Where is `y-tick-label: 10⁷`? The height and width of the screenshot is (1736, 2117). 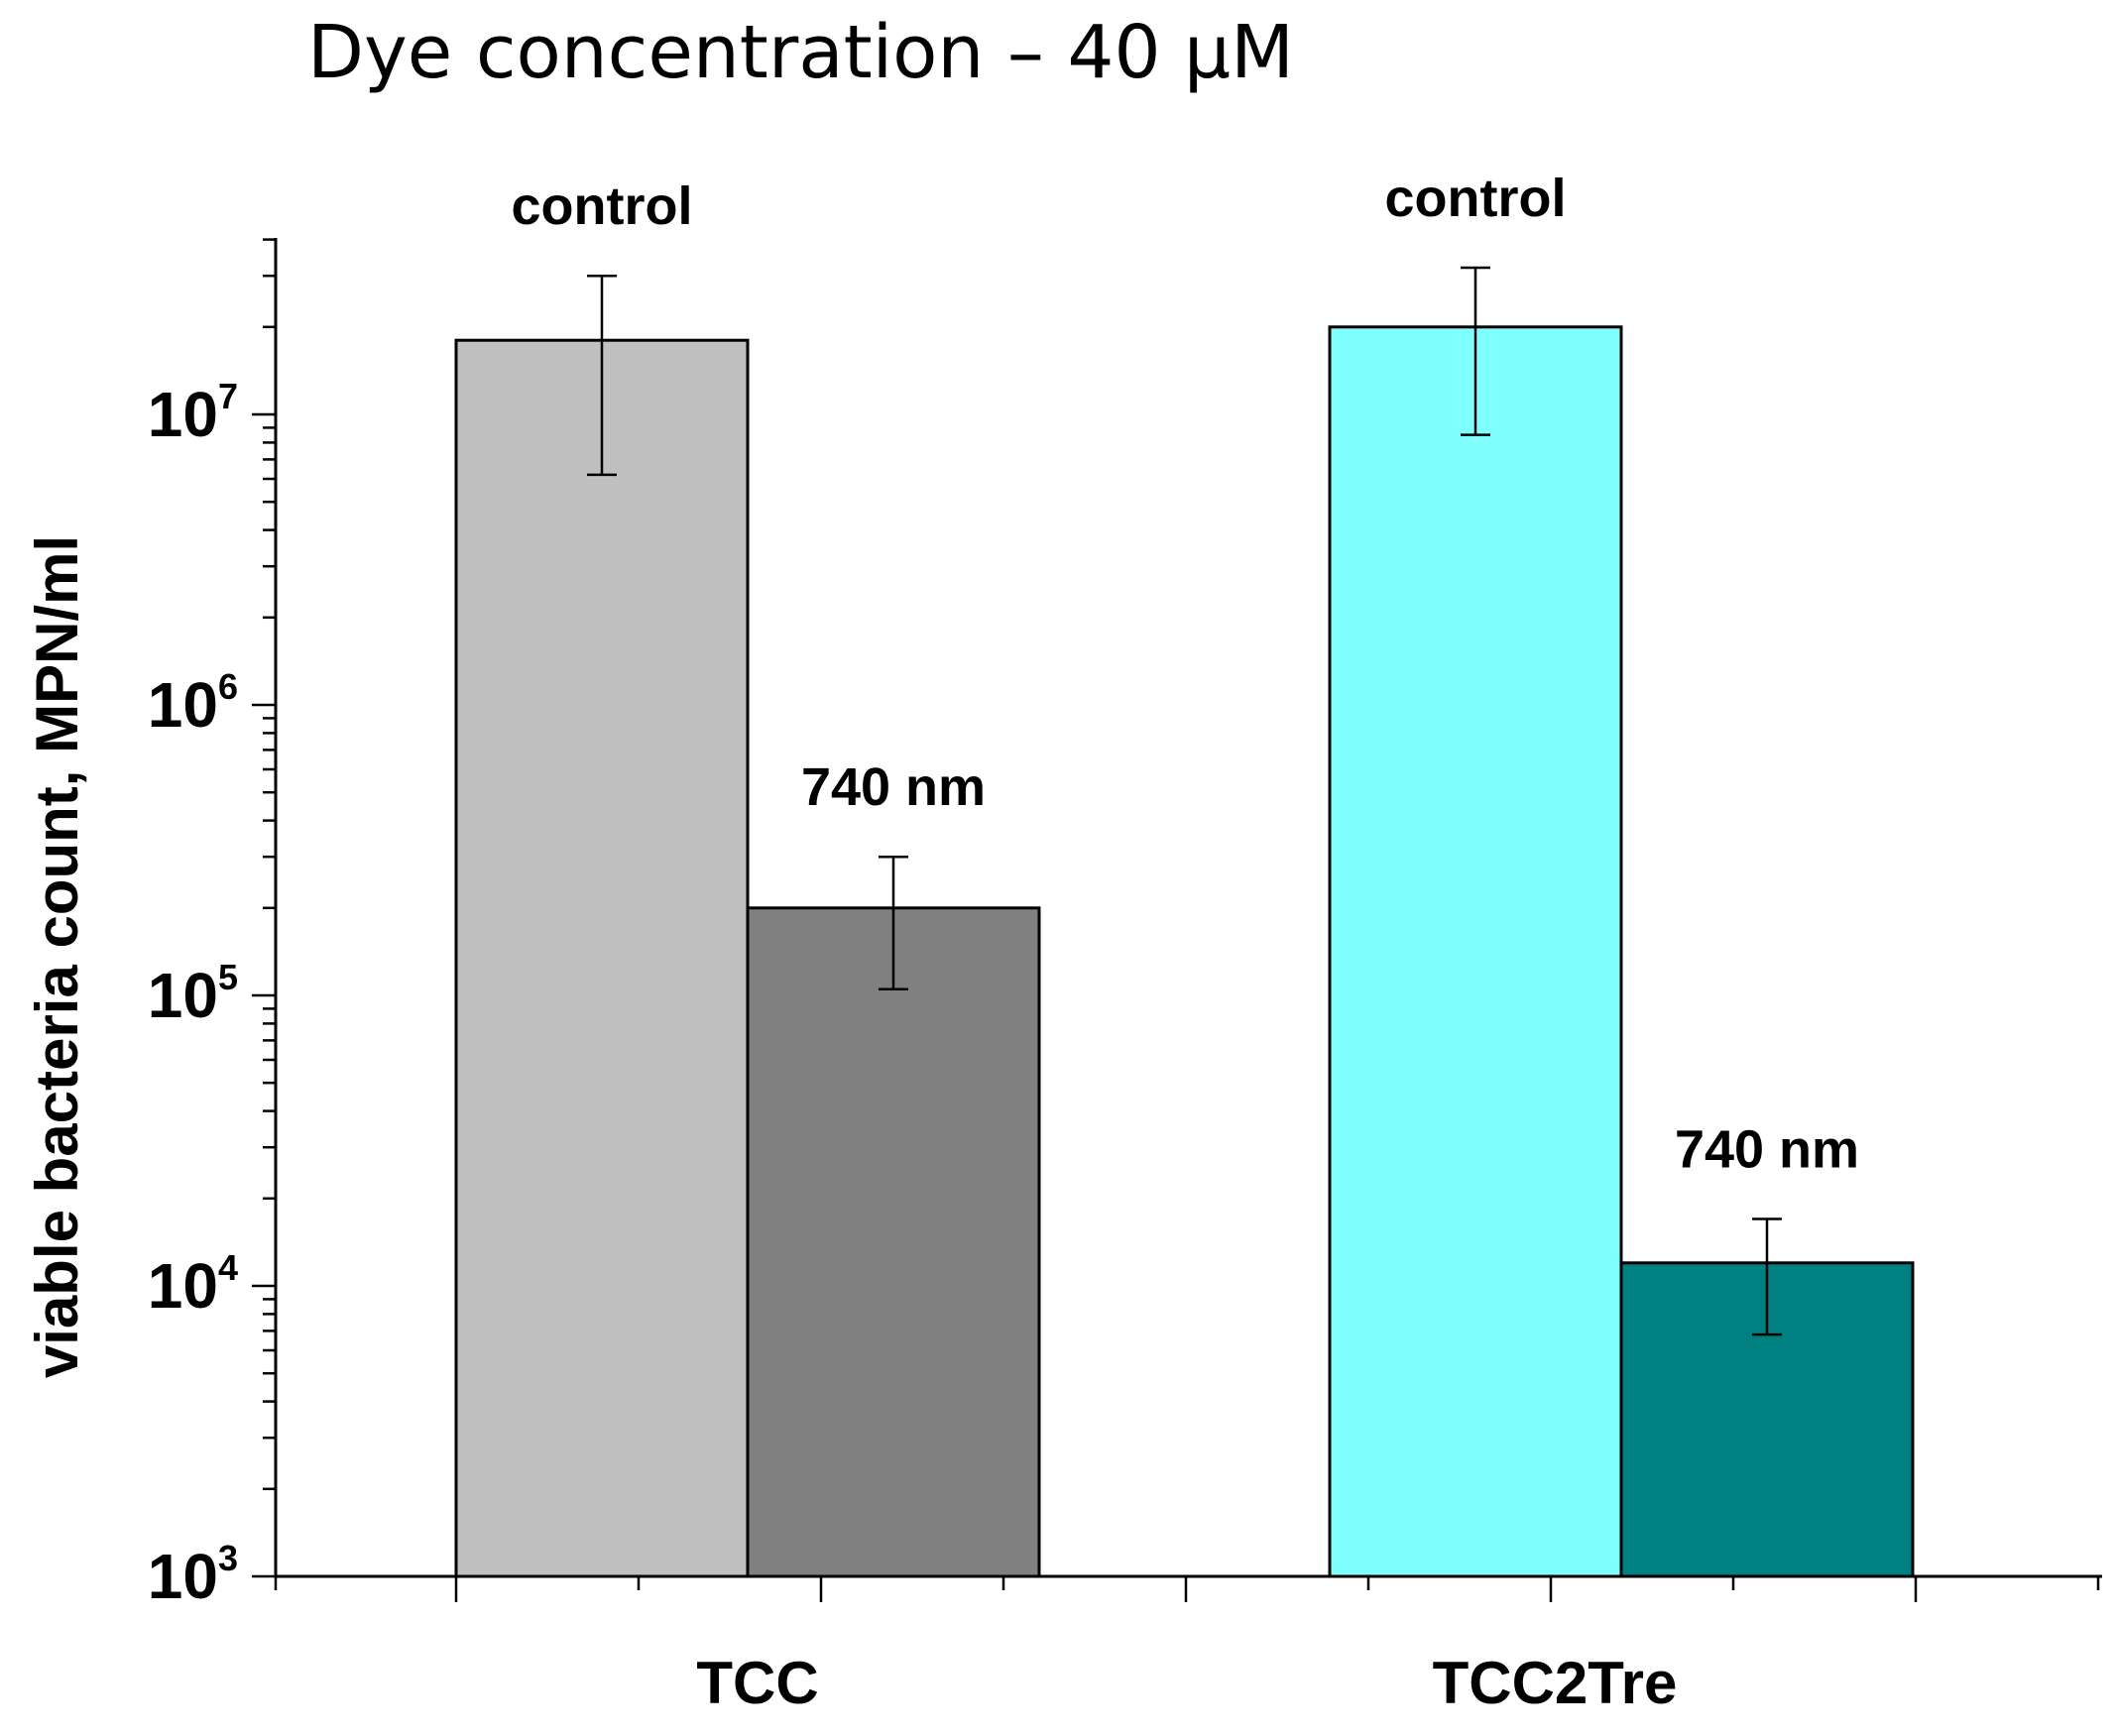
y-tick-label: 10⁷ is located at coordinates (193, 413).